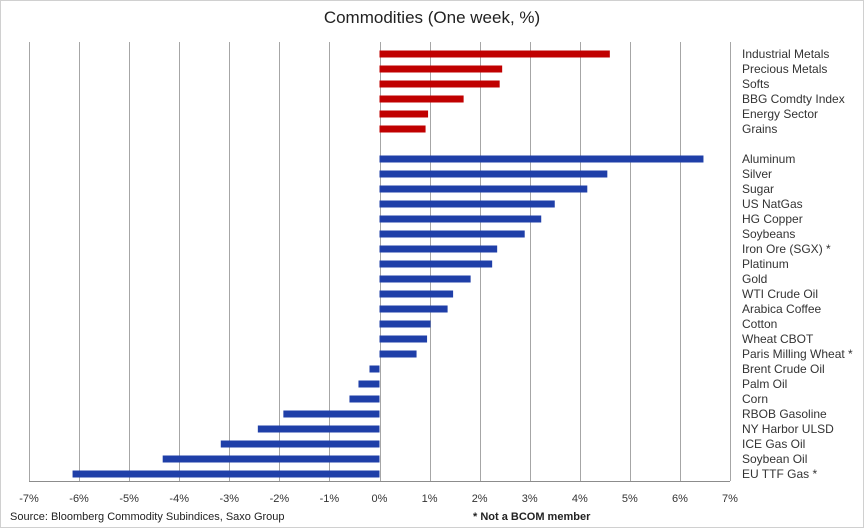 Image resolution: width=864 pixels, height=528 pixels. Describe the element at coordinates (768, 159) in the screenshot. I see `category-label: Aluminum` at that location.